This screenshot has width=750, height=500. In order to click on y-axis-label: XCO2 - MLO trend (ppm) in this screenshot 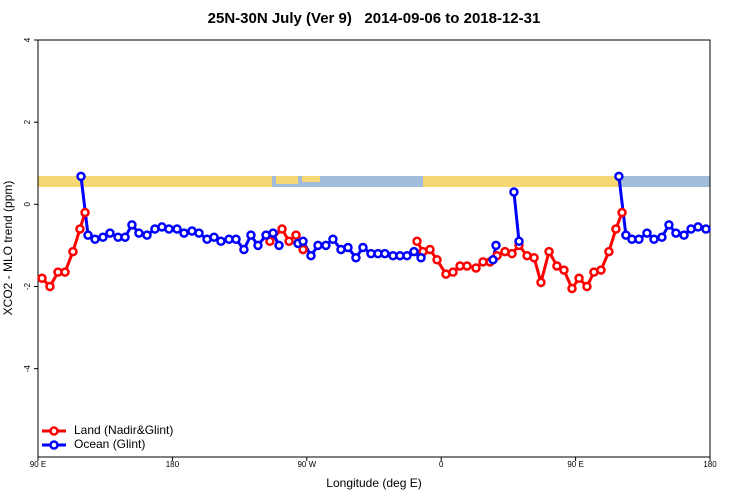, I will do `click(8, 248)`.